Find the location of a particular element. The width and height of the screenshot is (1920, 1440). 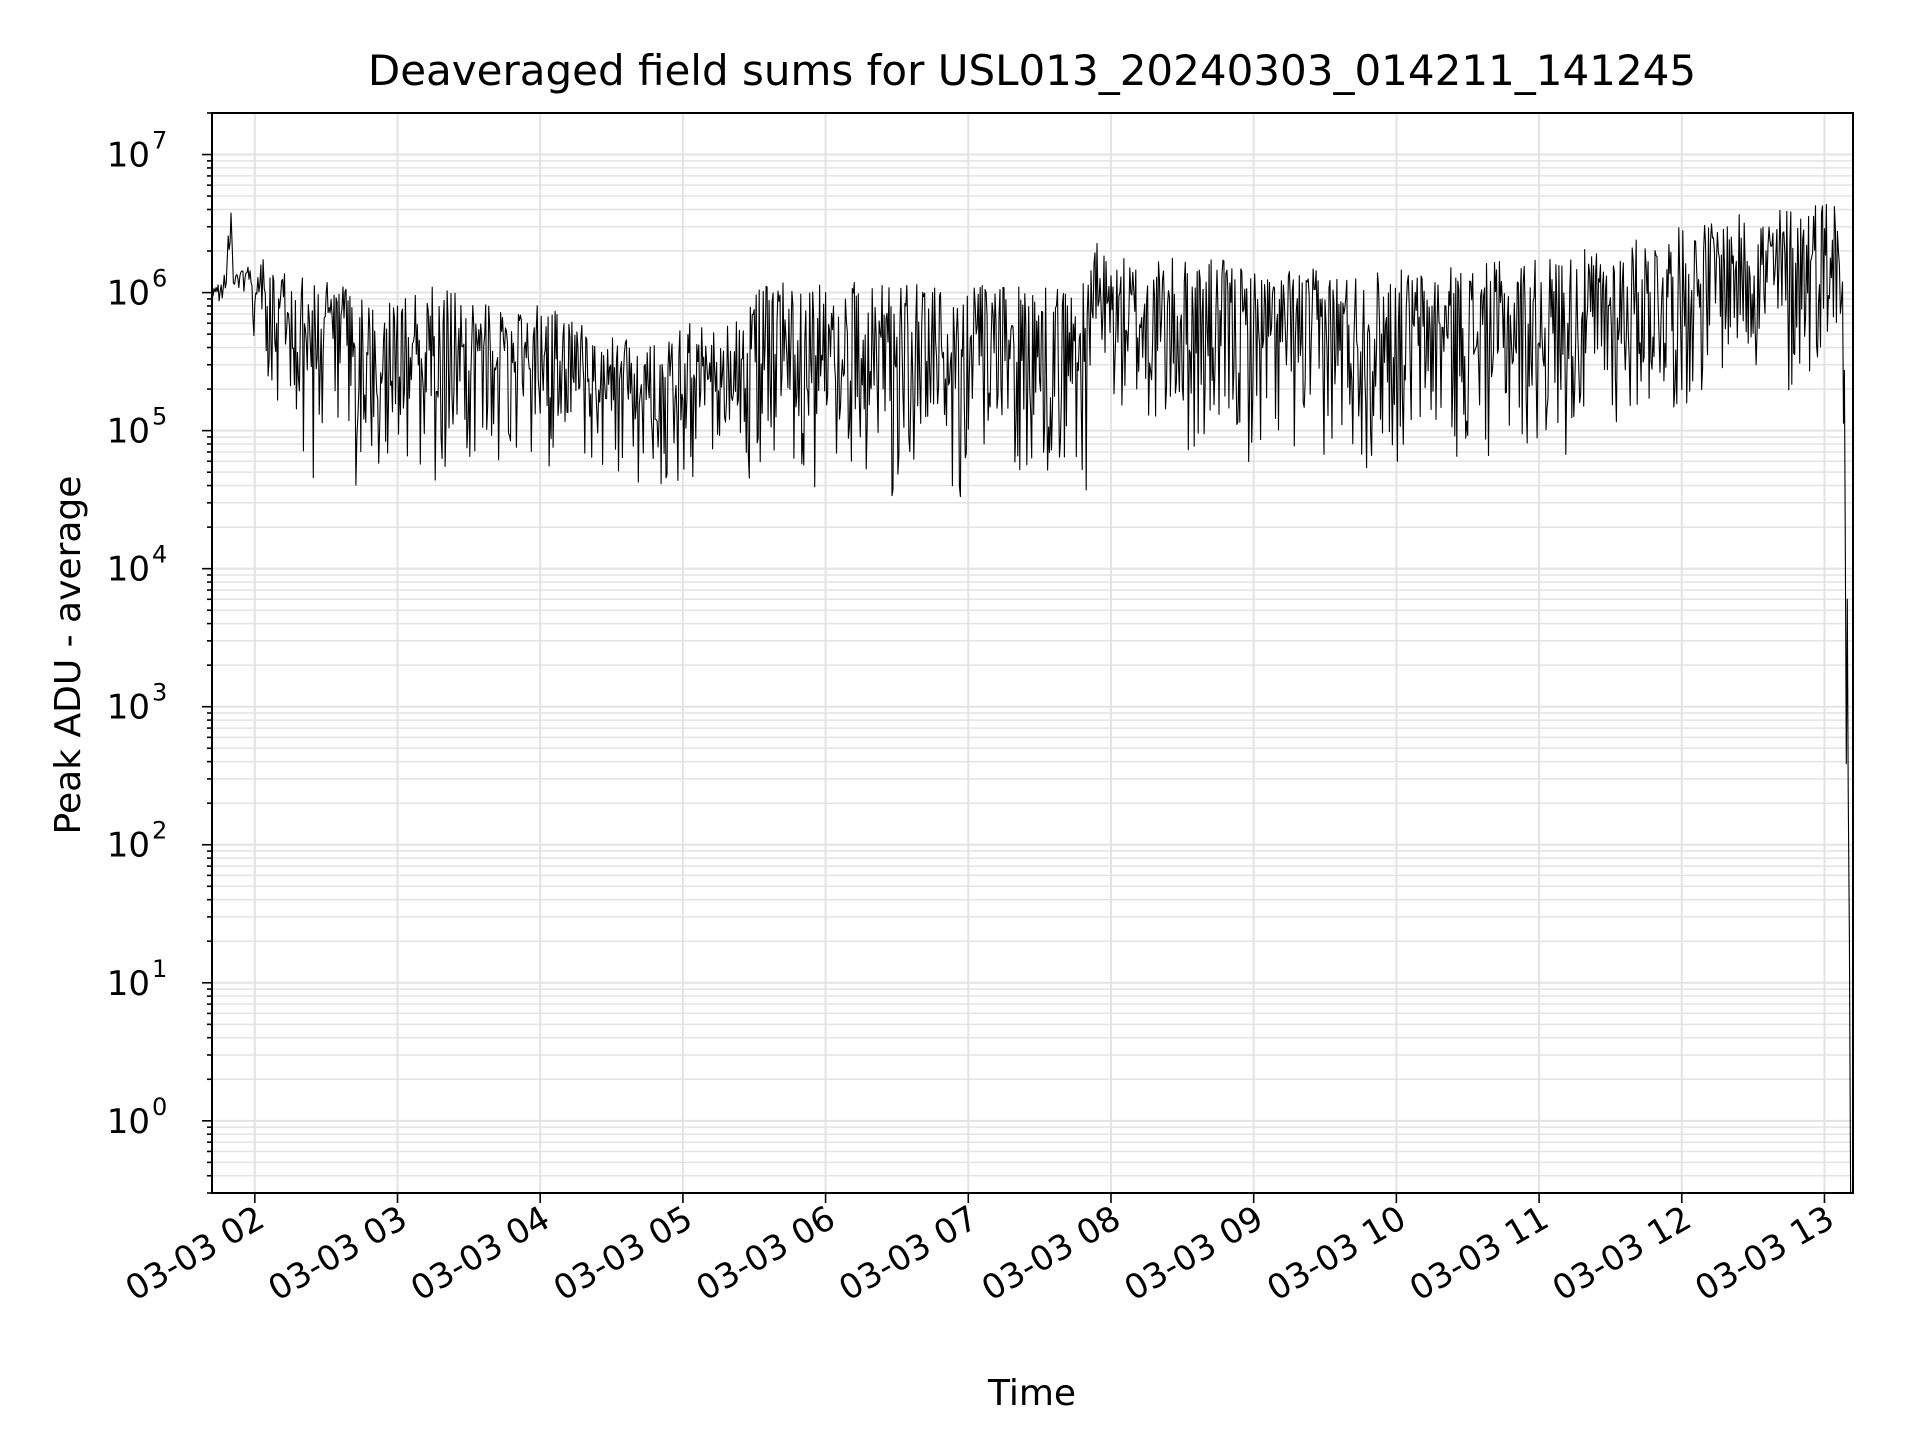

y-tick-exponent: 1 is located at coordinates (159, 969).